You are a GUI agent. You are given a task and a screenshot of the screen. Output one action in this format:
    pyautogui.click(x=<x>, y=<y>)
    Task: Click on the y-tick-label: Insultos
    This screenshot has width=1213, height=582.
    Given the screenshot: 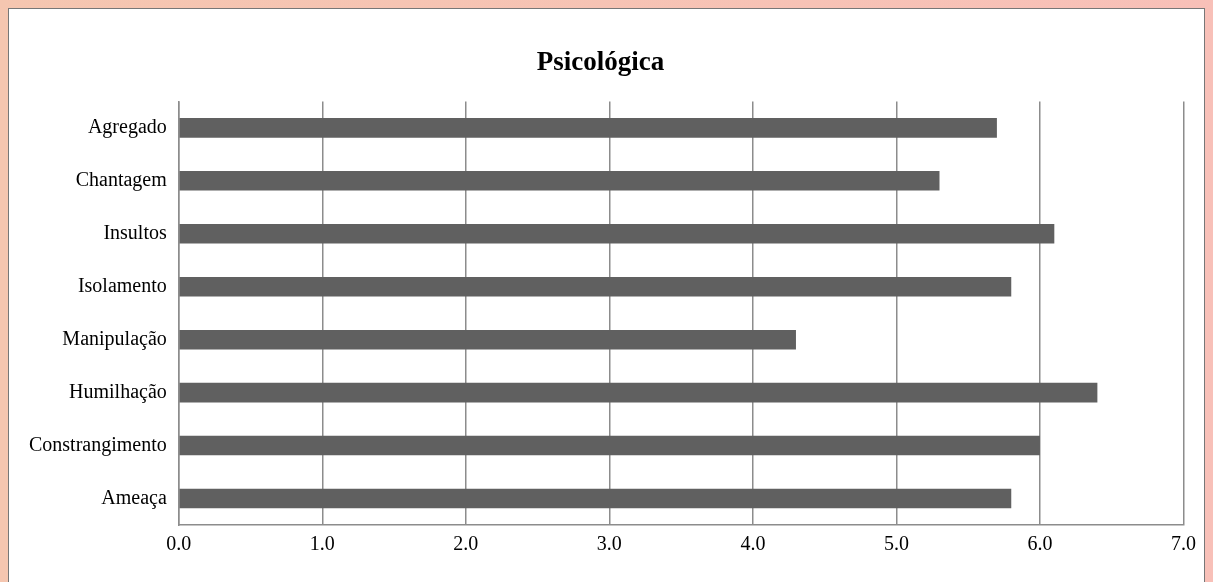 What is the action you would take?
    pyautogui.click(x=135, y=232)
    